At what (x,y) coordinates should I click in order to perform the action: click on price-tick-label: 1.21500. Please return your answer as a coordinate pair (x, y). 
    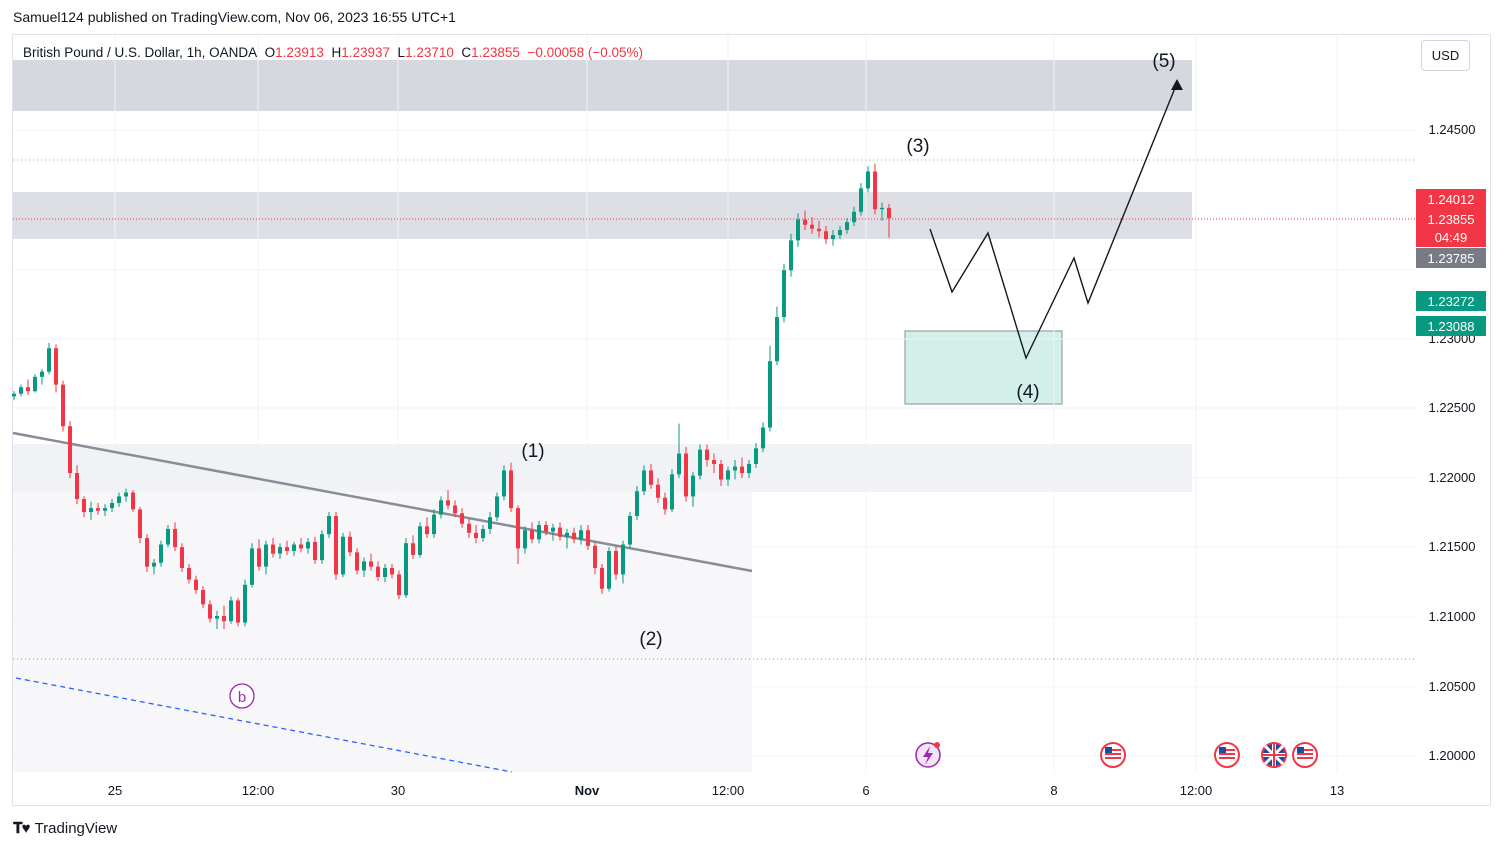
    Looking at the image, I should click on (1452, 546).